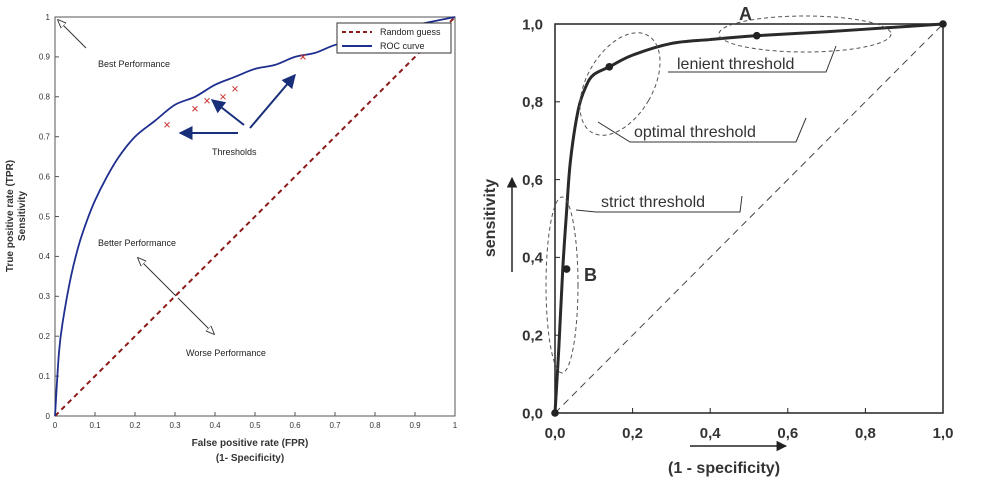 This screenshot has height=487, width=992. What do you see at coordinates (533, 258) in the screenshot?
I see `y-tick-label: 0,4` at bounding box center [533, 258].